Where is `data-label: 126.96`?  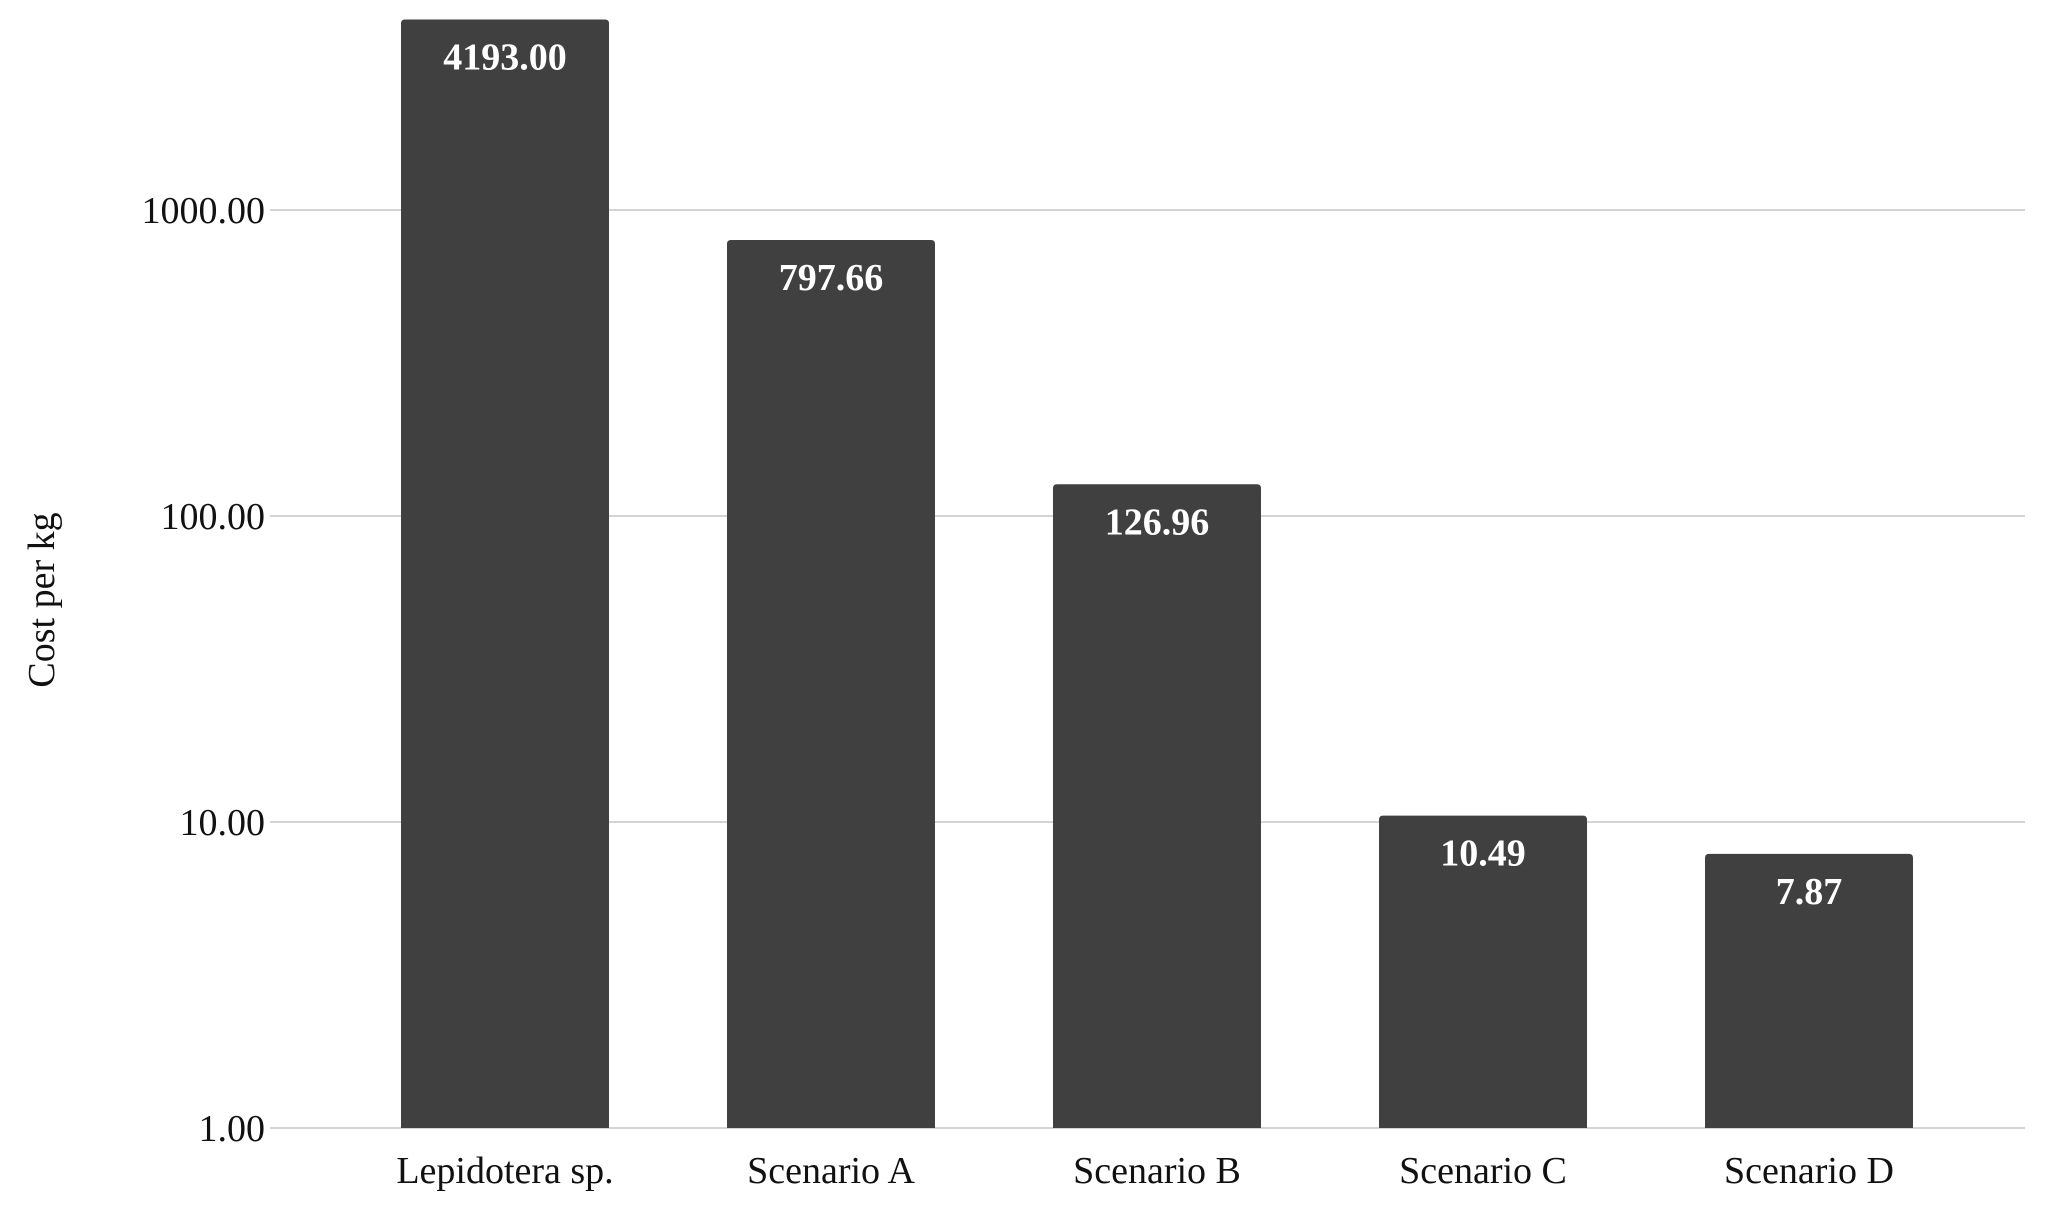
data-label: 126.96 is located at coordinates (1157, 522).